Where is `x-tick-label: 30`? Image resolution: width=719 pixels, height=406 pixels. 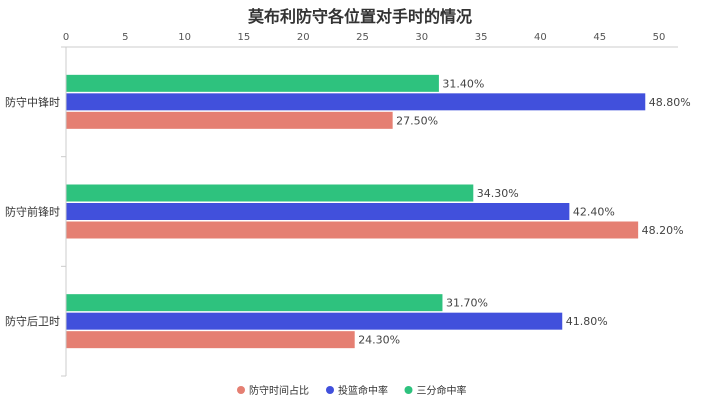
x-tick-label: 30 is located at coordinates (421, 37).